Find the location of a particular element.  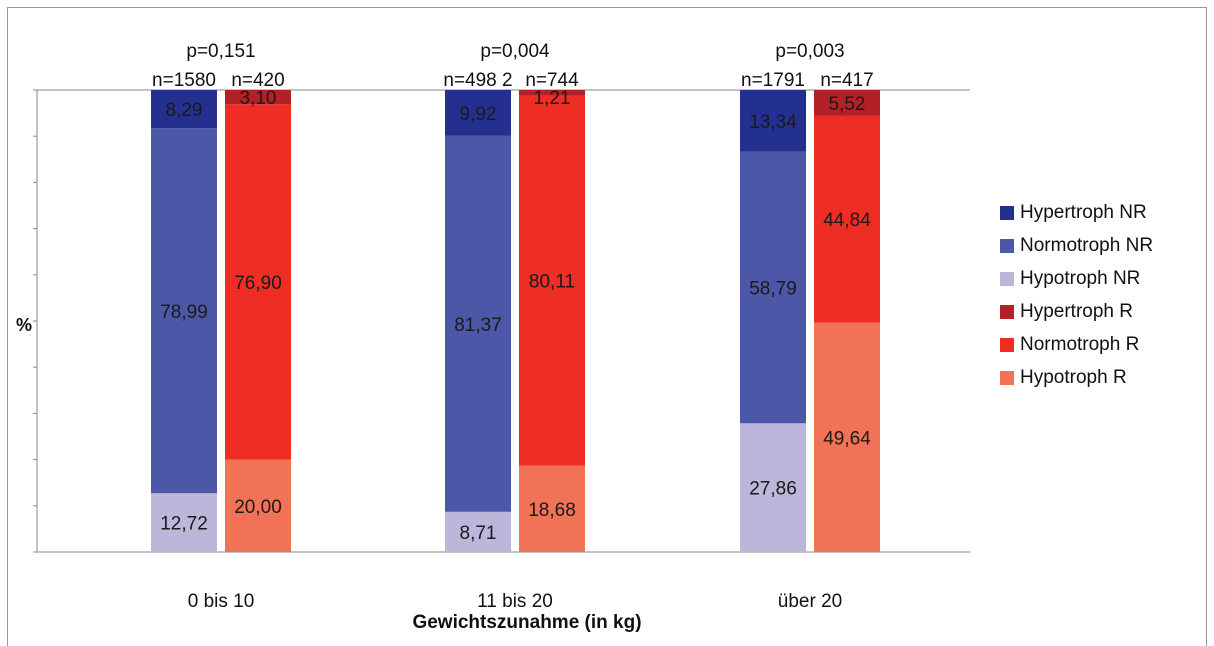

p-value-label: p=0,003 is located at coordinates (809, 51).